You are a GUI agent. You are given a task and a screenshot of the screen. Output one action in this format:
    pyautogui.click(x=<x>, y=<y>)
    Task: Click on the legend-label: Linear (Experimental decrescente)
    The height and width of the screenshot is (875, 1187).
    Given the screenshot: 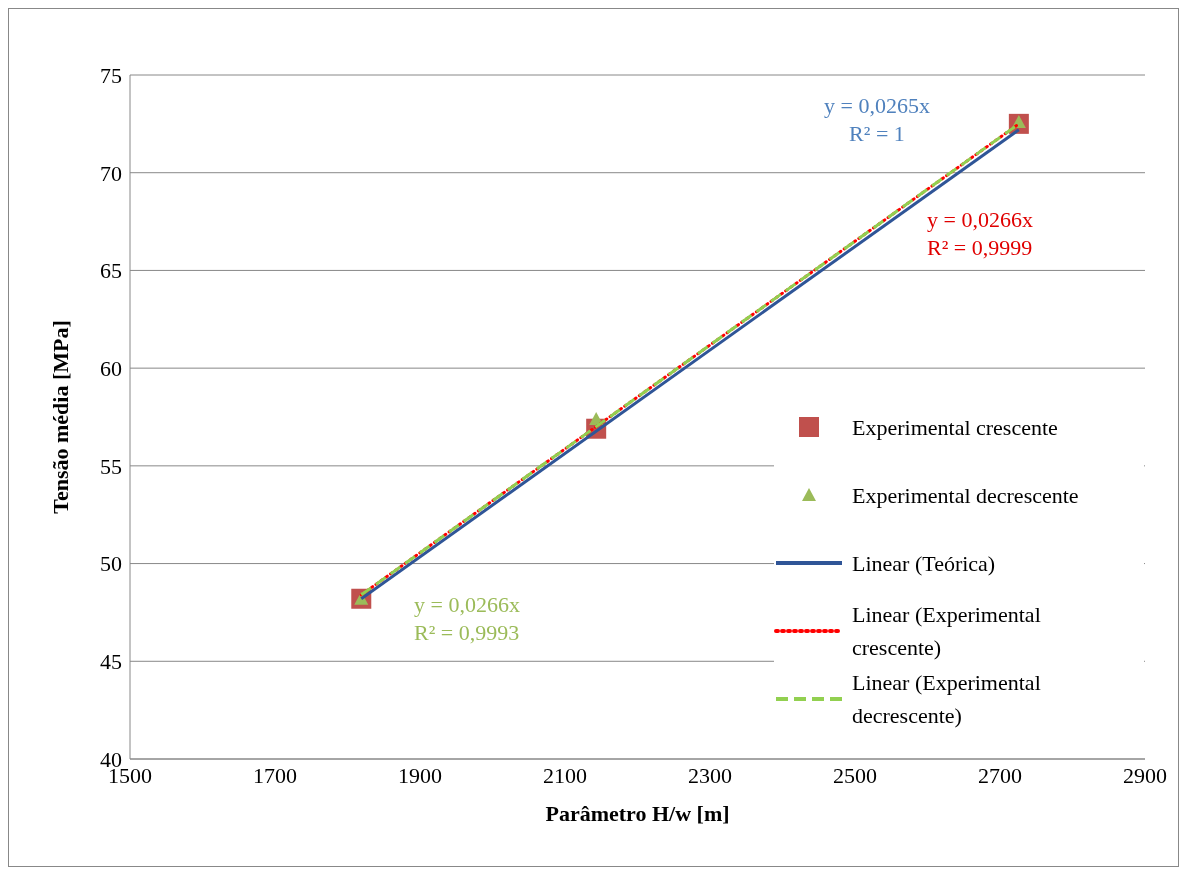 What is the action you would take?
    pyautogui.click(x=947, y=699)
    